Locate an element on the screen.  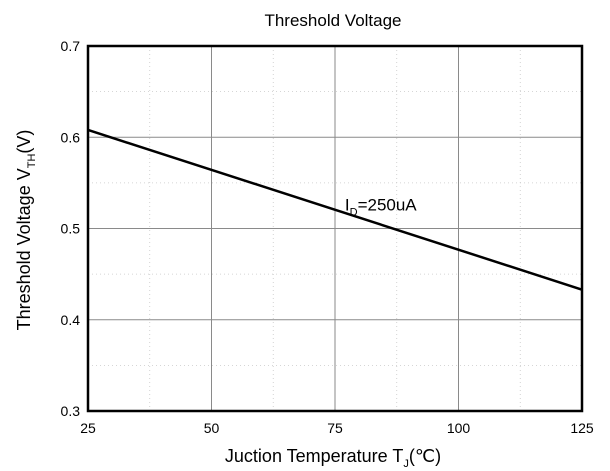
x-tick-label: 50 is located at coordinates (212, 428).